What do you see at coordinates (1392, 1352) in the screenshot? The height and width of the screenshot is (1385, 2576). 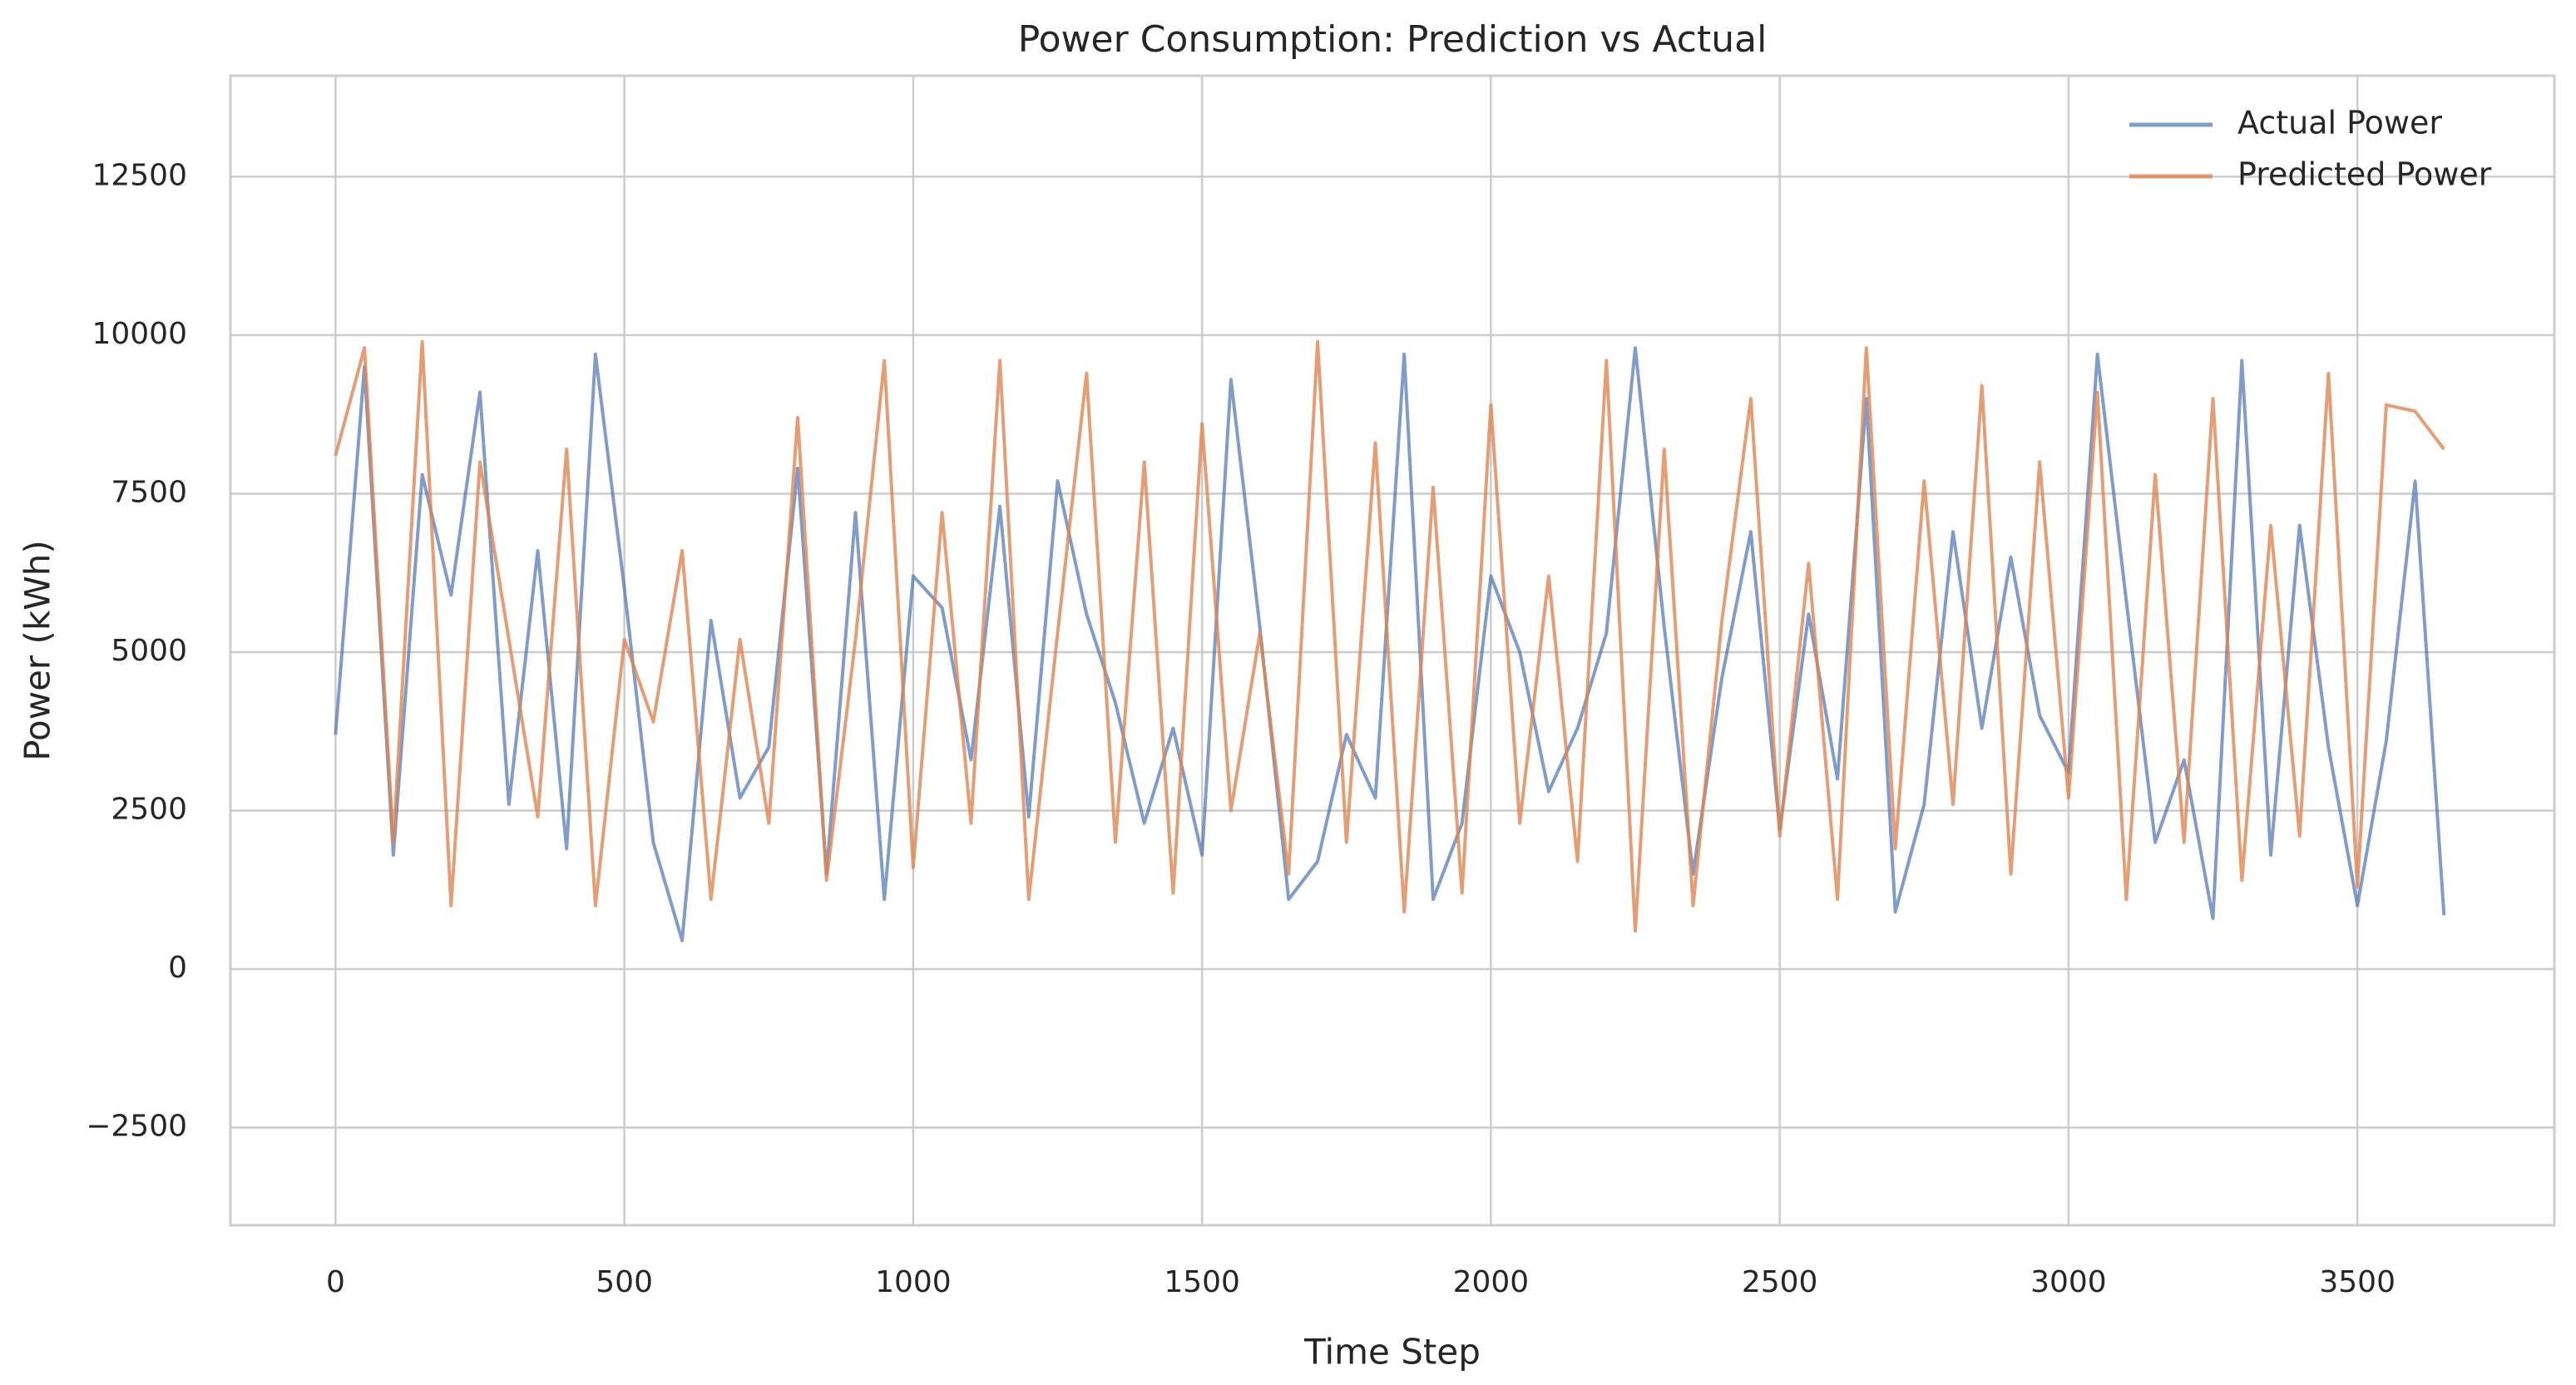 I see `x-axis-label: Time Step` at bounding box center [1392, 1352].